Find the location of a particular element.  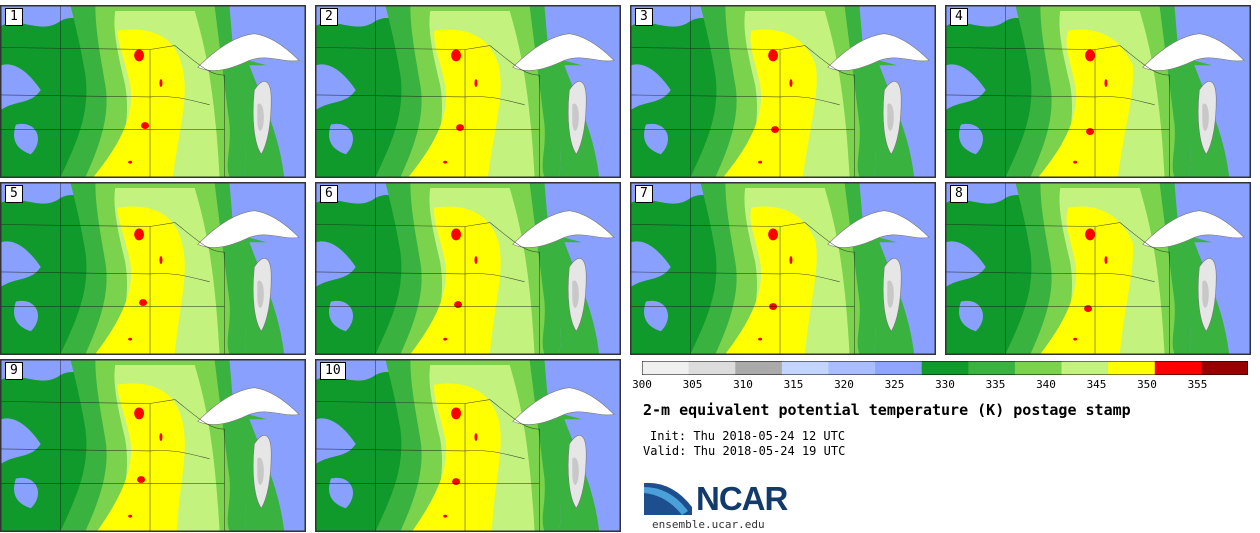

ensemble-member-panel-3: 3 is located at coordinates (783, 91).